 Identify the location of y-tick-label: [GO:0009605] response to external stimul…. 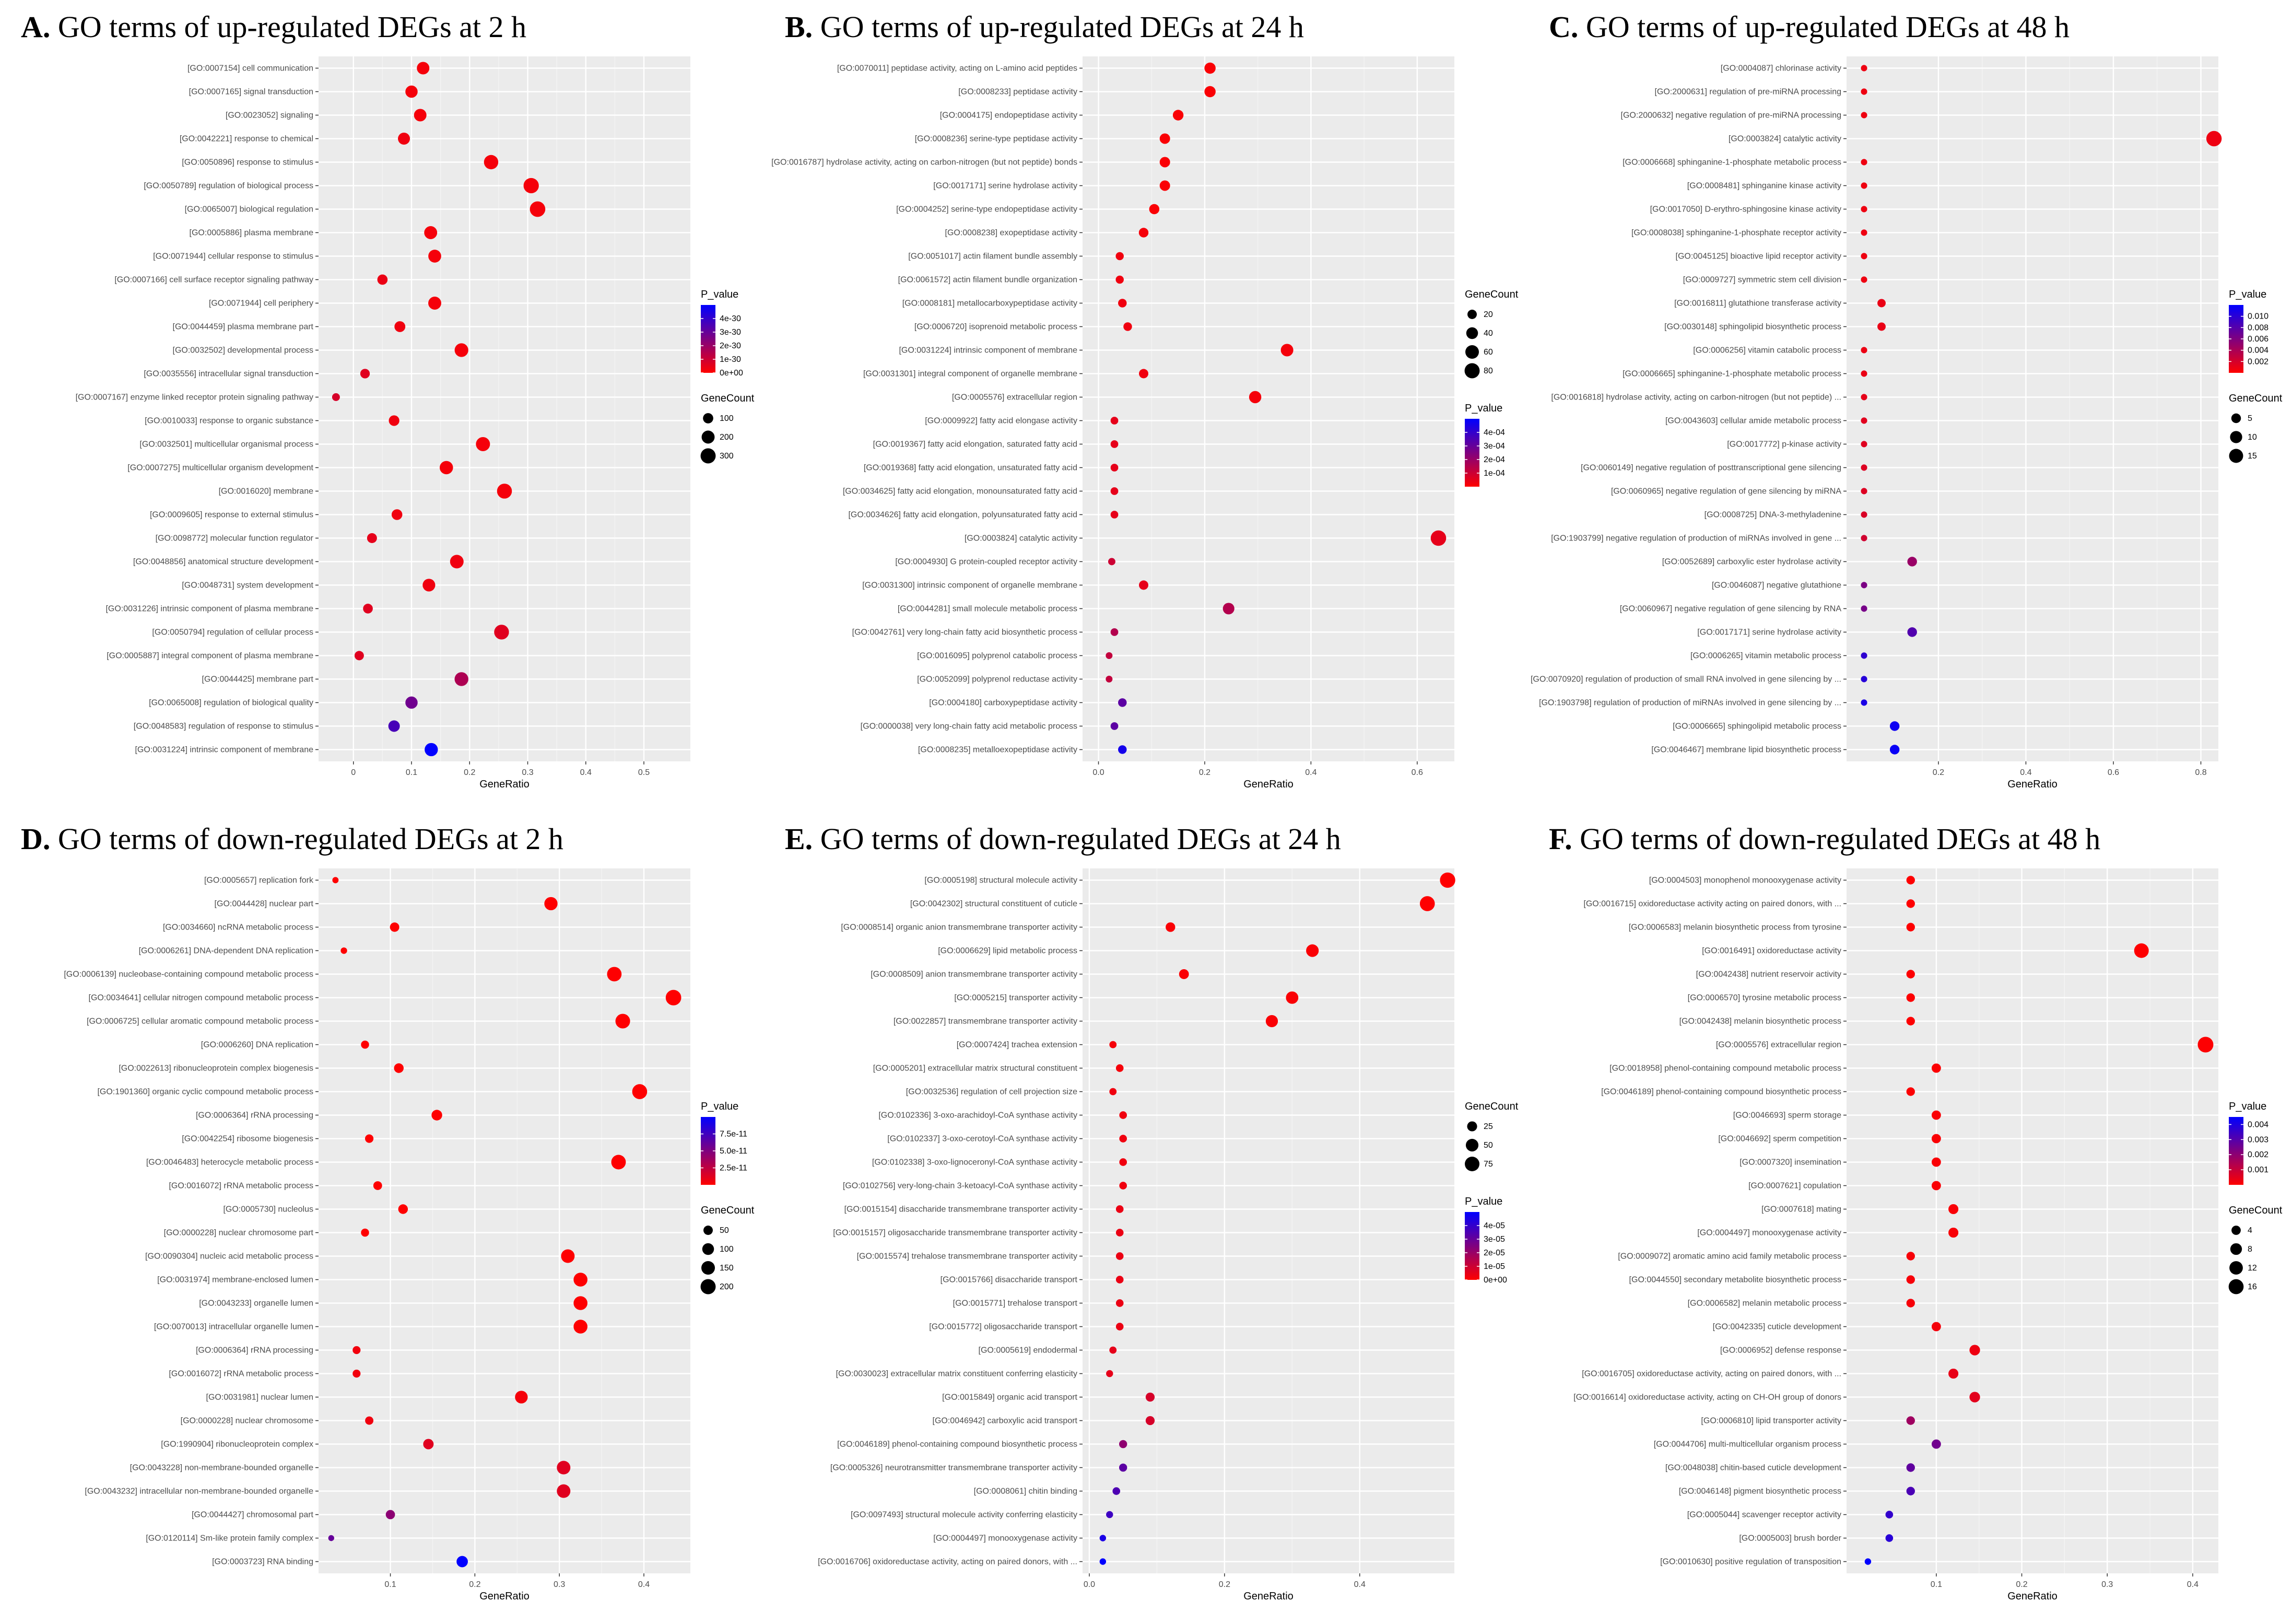
(231, 515).